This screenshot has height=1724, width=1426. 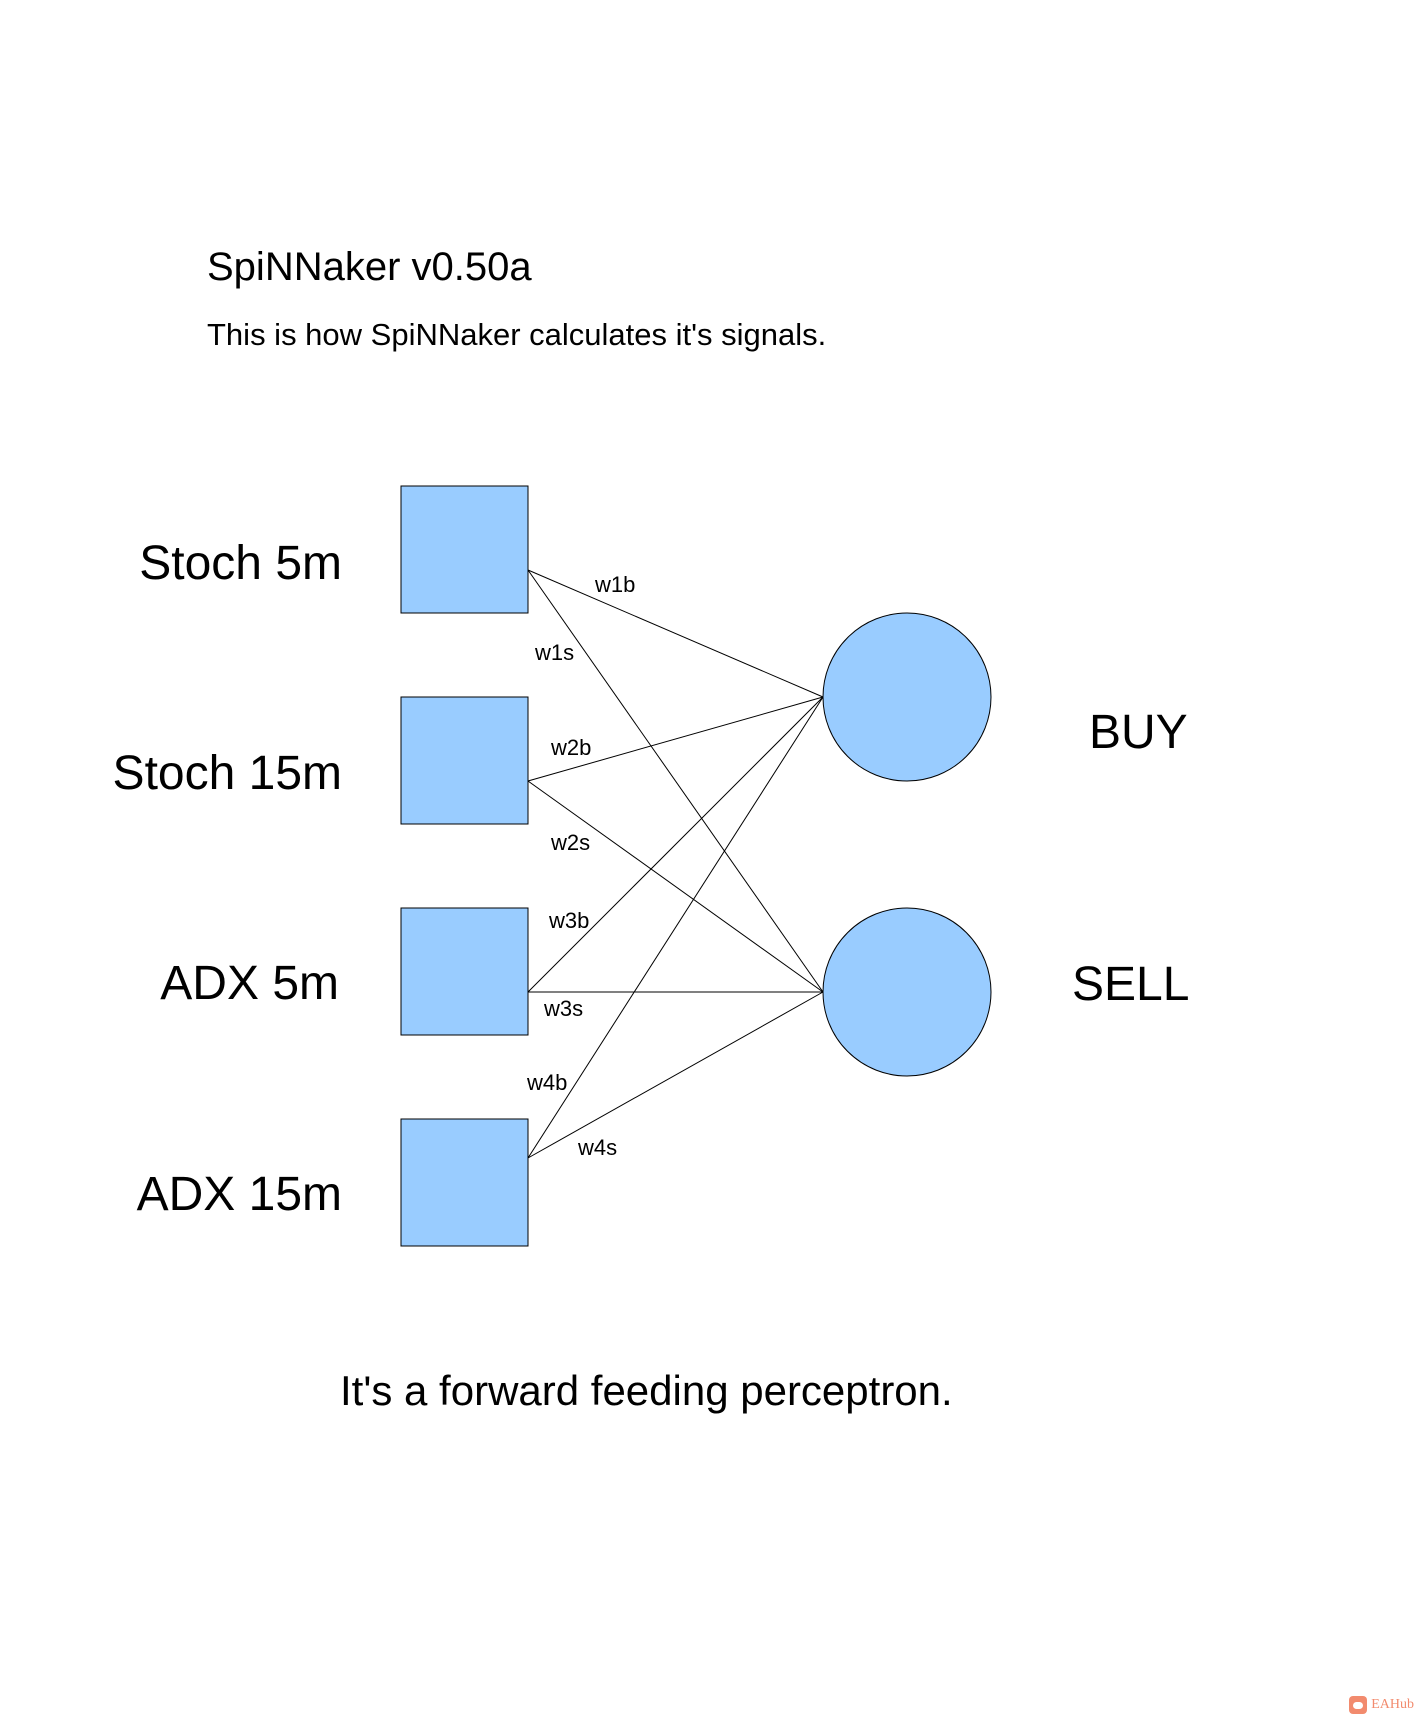 What do you see at coordinates (369, 267) in the screenshot?
I see `title: SpiNNaker v0.50a` at bounding box center [369, 267].